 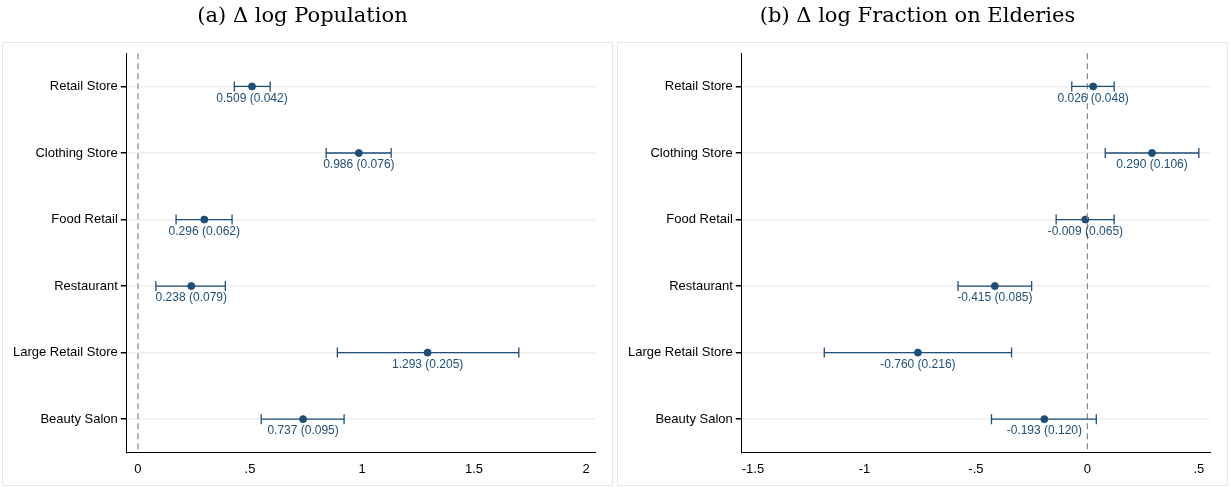 What do you see at coordinates (359, 164) in the screenshot?
I see `data-label: 0.986 (0.076)` at bounding box center [359, 164].